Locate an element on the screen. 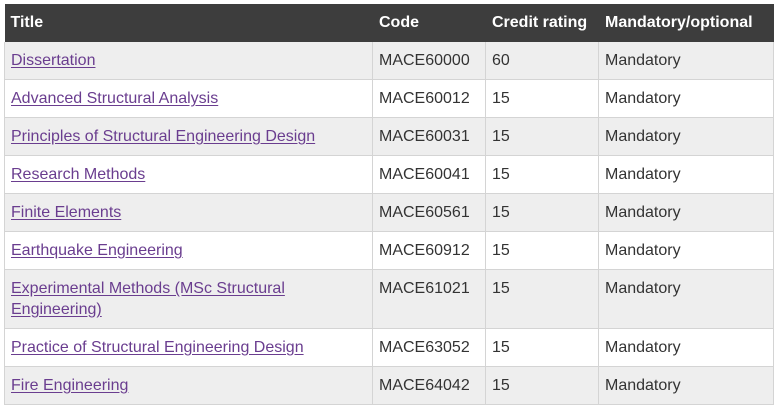 The height and width of the screenshot is (405, 775). course-unit-link: Finite Elements is located at coordinates (66, 212).